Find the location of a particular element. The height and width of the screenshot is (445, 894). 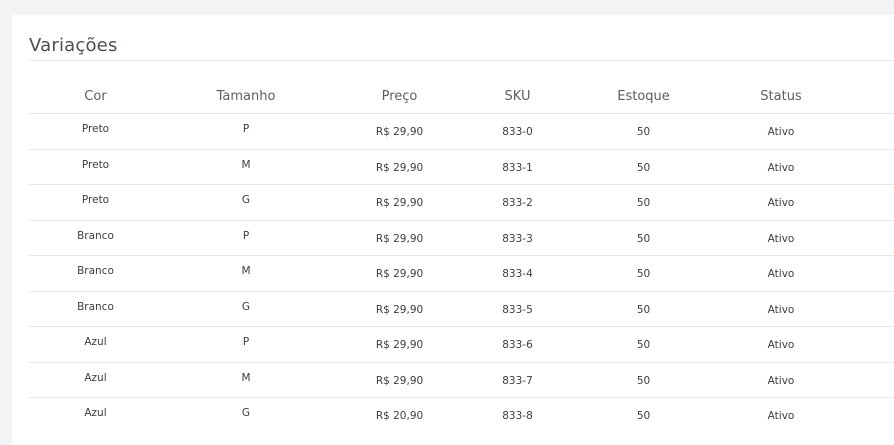

table-row: Azul M R$ 29,90 833-7 50 Ativo is located at coordinates (461, 380).